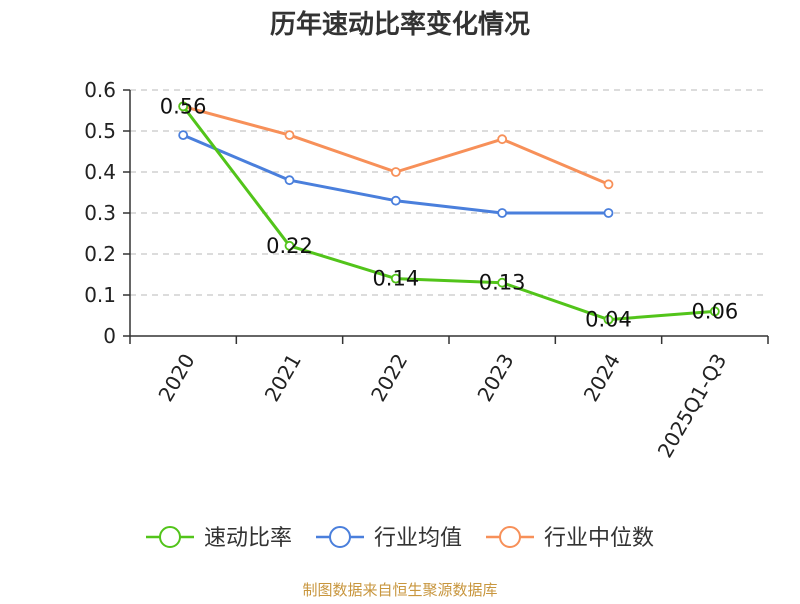  What do you see at coordinates (100, 254) in the screenshot?
I see `y-tick-label: 0.2` at bounding box center [100, 254].